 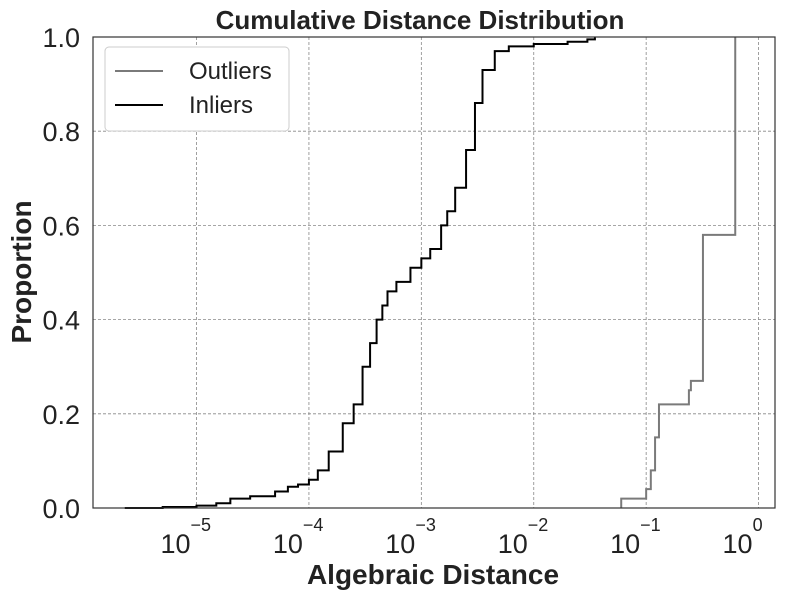 I want to click on x-tick-exponent: −2, so click(x=538, y=525).